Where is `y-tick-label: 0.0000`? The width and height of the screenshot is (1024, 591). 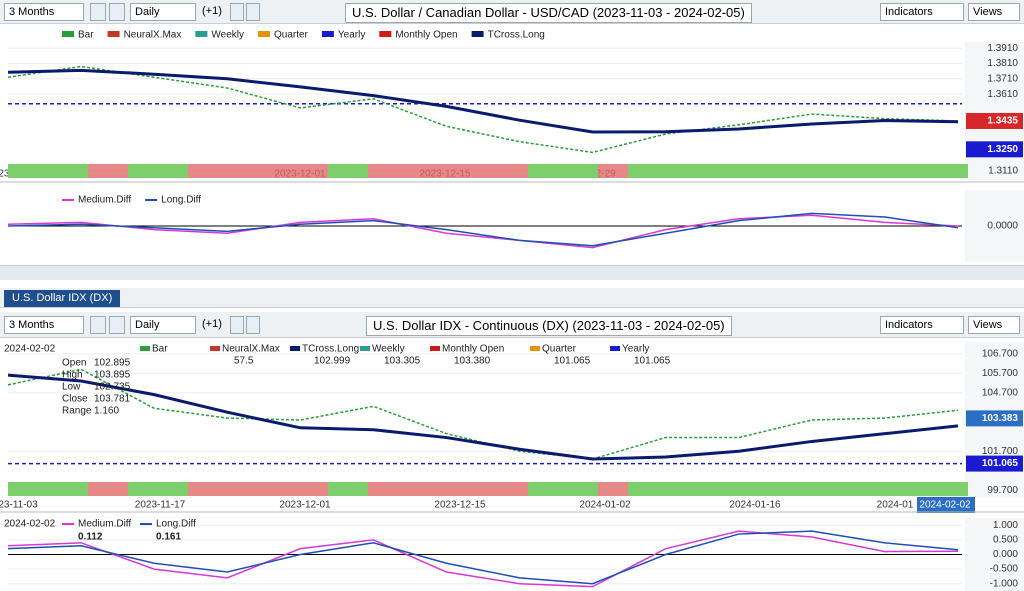 y-tick-label: 0.0000 is located at coordinates (1002, 226).